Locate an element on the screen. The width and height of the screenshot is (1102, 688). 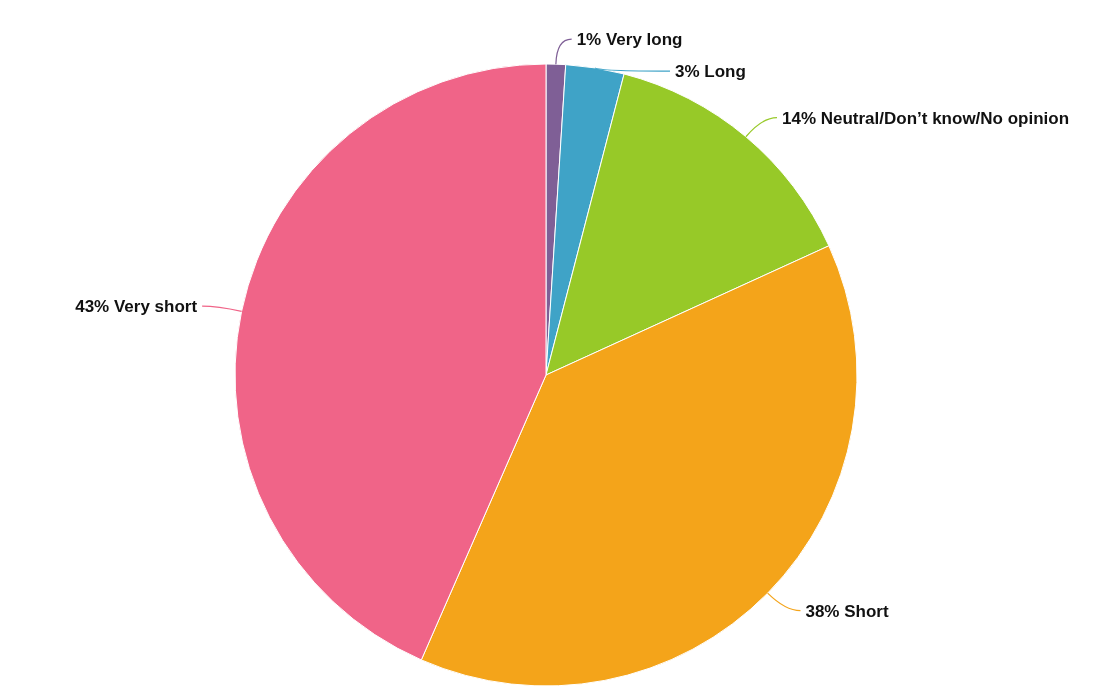
slice-label: 14% Neutral/Don’t know/No opinion is located at coordinates (925, 118).